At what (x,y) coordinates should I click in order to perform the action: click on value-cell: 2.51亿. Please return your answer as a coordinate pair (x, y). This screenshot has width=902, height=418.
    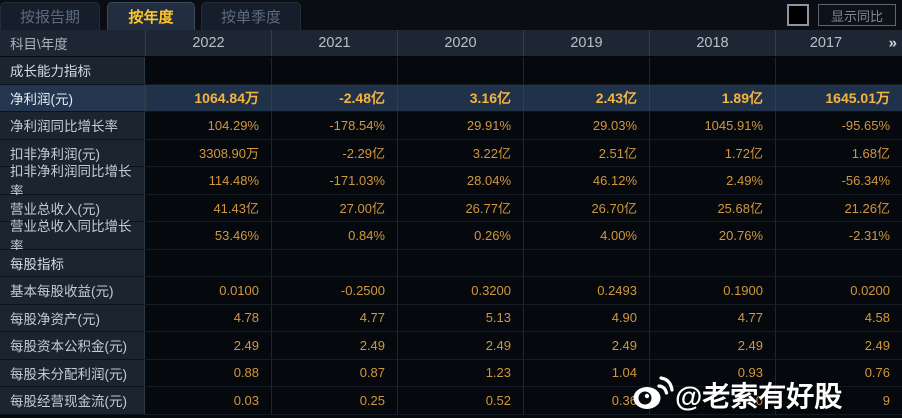
    Looking at the image, I should click on (586, 153).